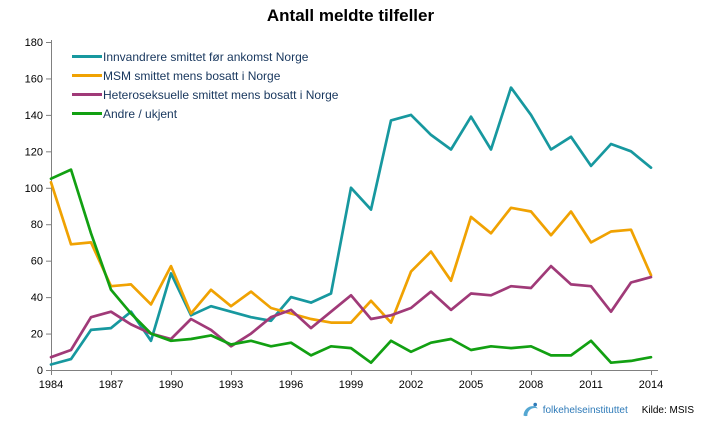 The width and height of the screenshot is (701, 421). What do you see at coordinates (34, 189) in the screenshot?
I see `y-axis-tick-label: 100` at bounding box center [34, 189].